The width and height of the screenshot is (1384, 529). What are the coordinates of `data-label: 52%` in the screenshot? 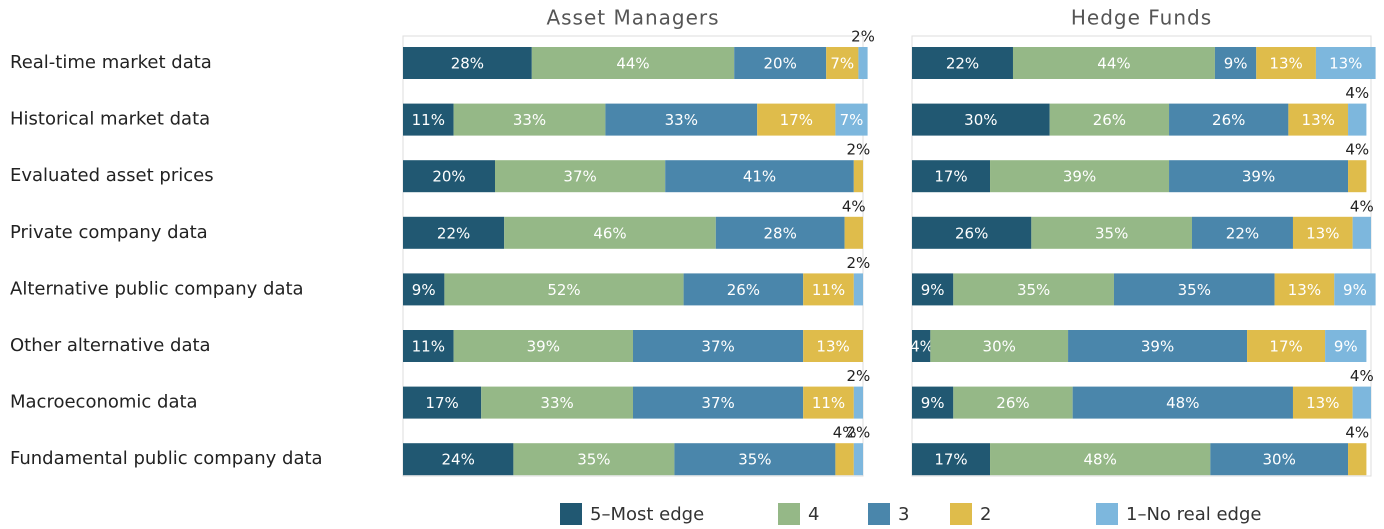 It's located at (563, 290).